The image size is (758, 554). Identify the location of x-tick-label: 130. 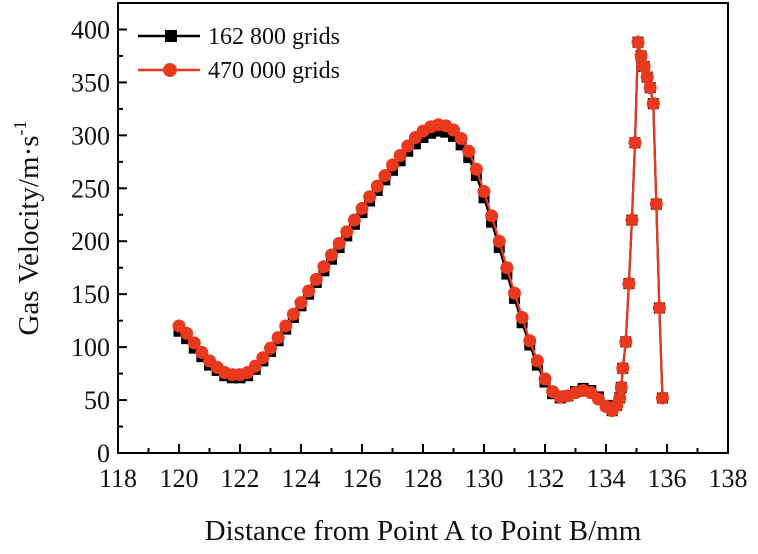
(484, 478).